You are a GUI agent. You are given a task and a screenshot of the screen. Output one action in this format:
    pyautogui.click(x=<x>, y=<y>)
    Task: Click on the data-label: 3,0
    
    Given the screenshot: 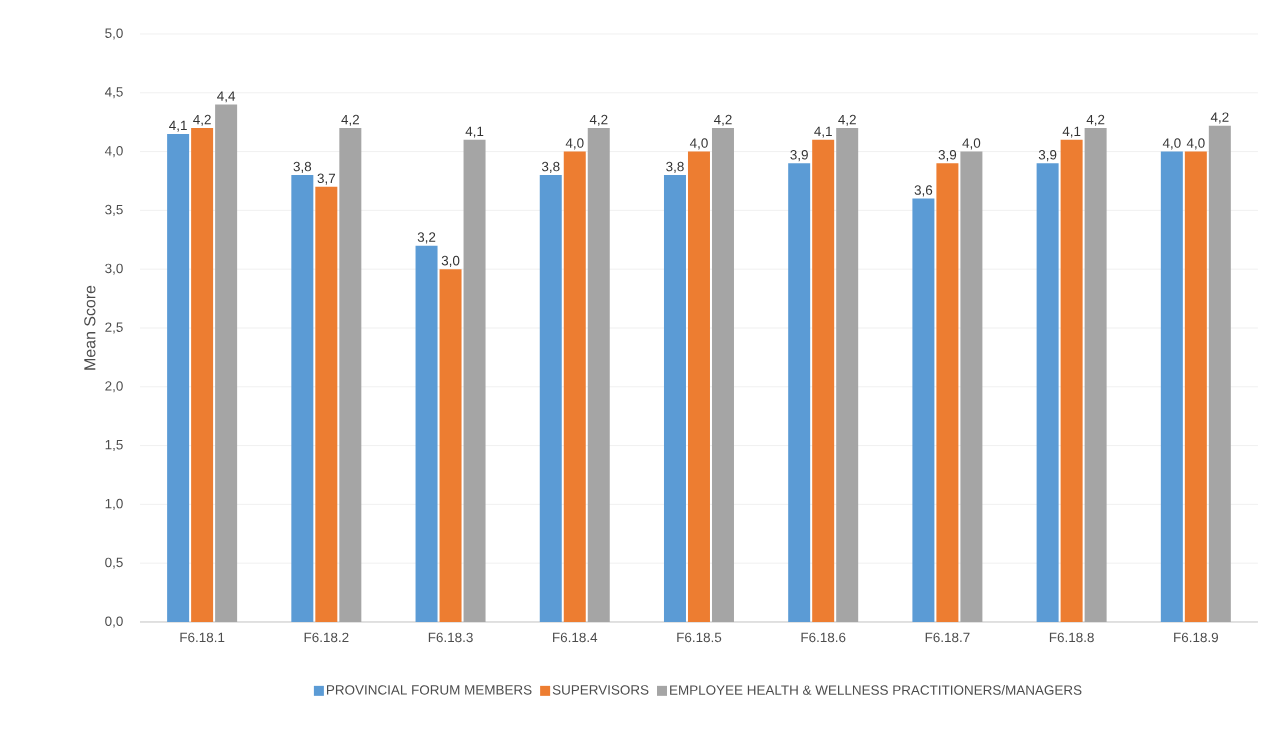 What is the action you would take?
    pyautogui.click(x=450, y=261)
    